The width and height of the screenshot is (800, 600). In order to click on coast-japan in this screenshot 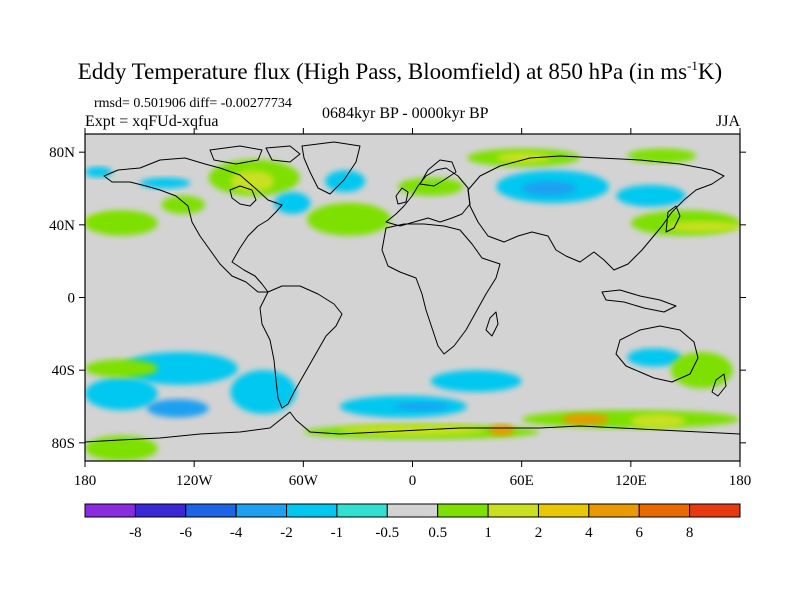, I will do `click(673, 219)`.